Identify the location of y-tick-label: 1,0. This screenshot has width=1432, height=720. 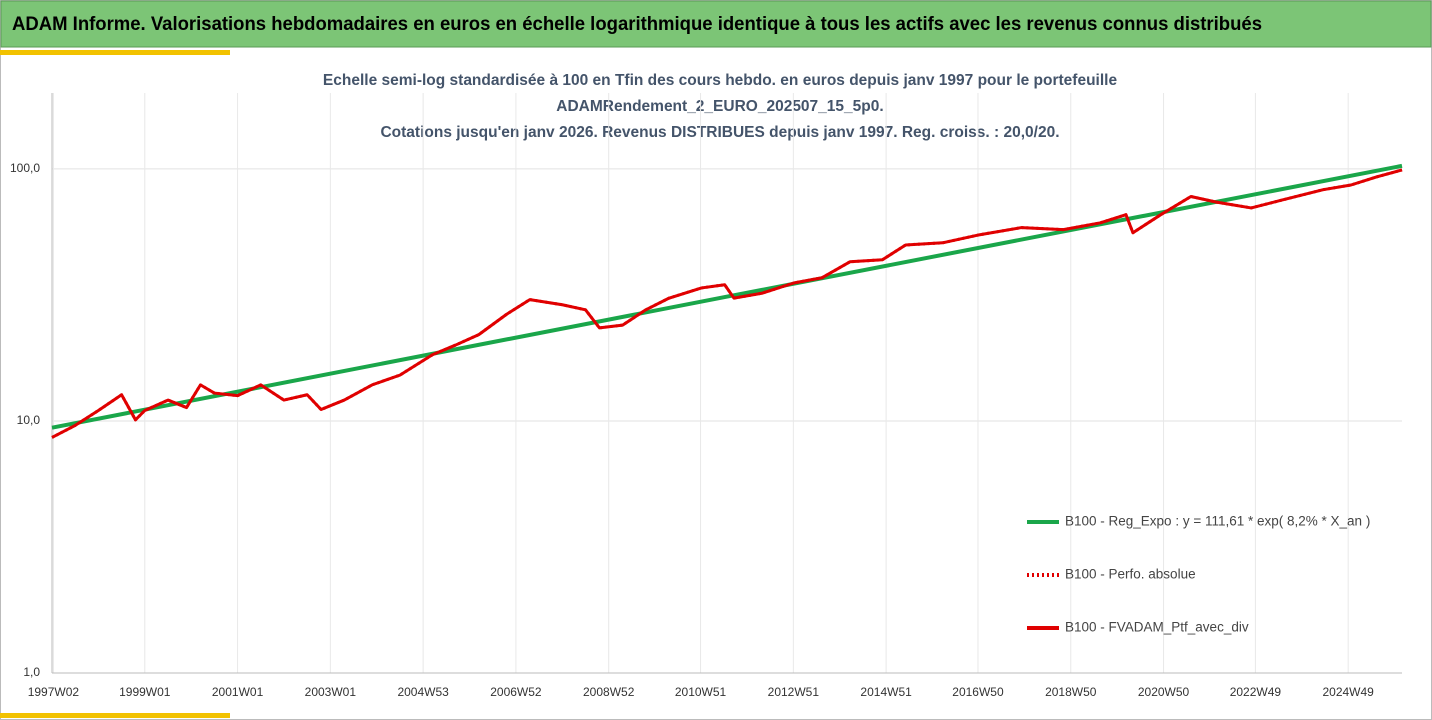
(31, 672).